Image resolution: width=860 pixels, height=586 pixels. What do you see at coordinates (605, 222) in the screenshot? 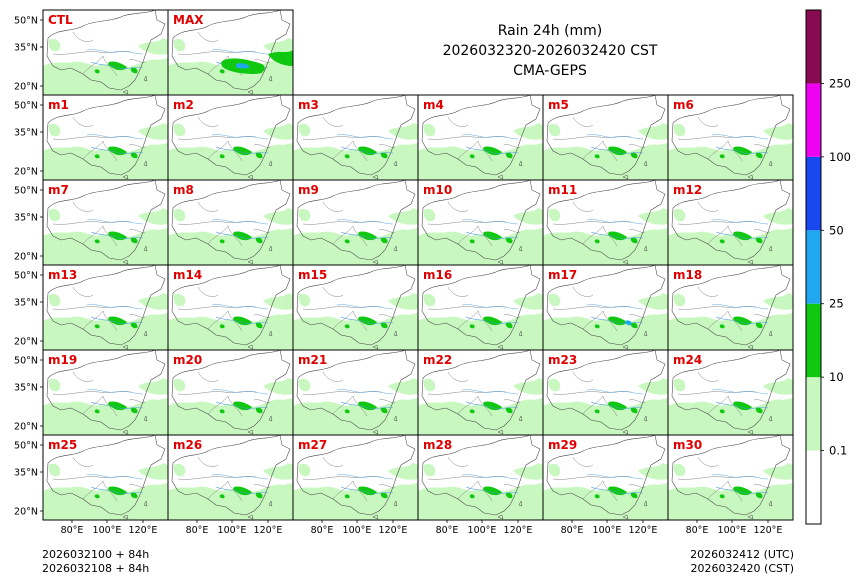
I see `map-panel-m11: m11` at bounding box center [605, 222].